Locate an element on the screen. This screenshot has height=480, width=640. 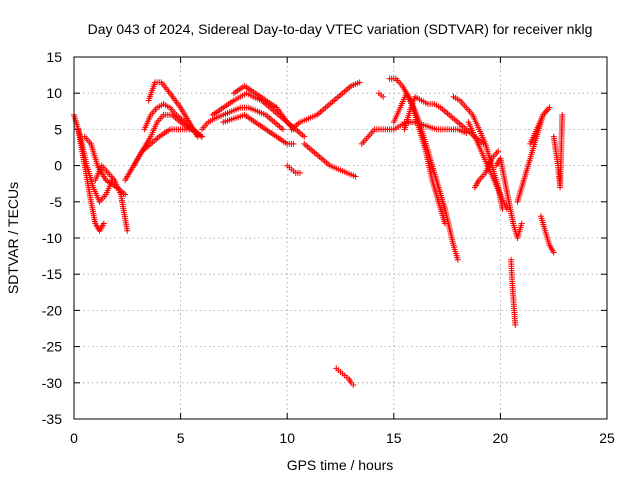
y-tick-label: -15 is located at coordinates (52, 274).